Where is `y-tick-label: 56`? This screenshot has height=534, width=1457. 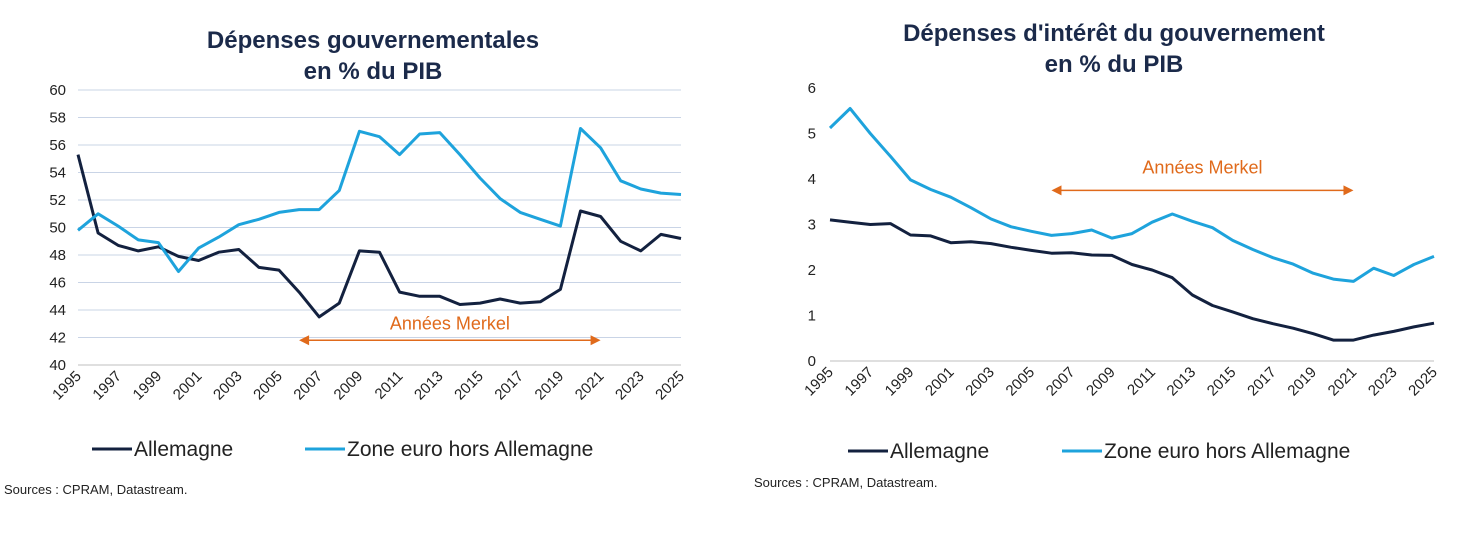 y-tick-label: 56 is located at coordinates (57, 145).